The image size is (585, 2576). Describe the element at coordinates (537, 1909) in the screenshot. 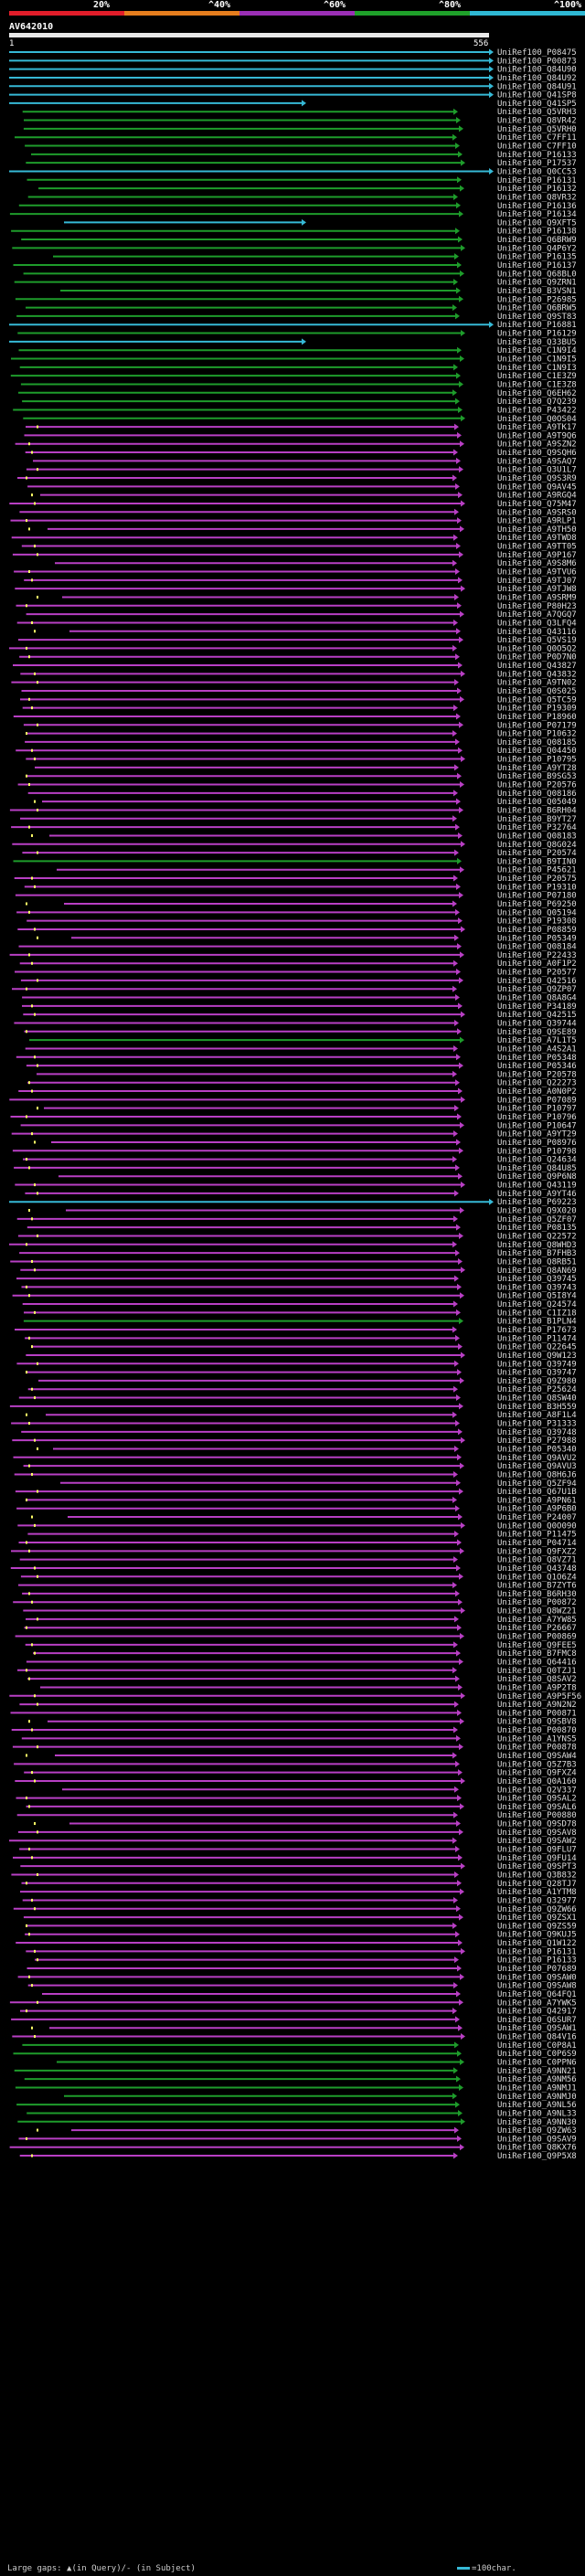

I see `hit-label: UniRef100_Q9ZW66` at that location.